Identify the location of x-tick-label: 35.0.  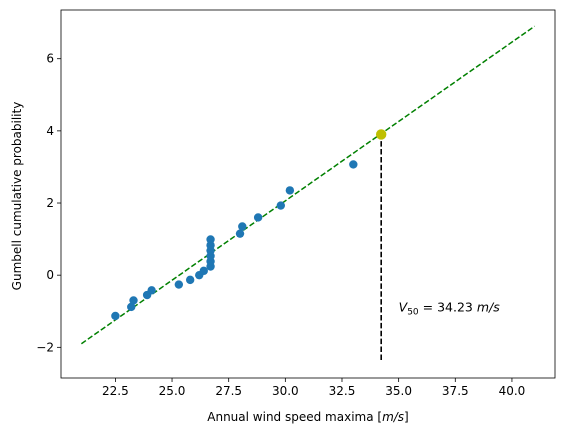
(398, 391).